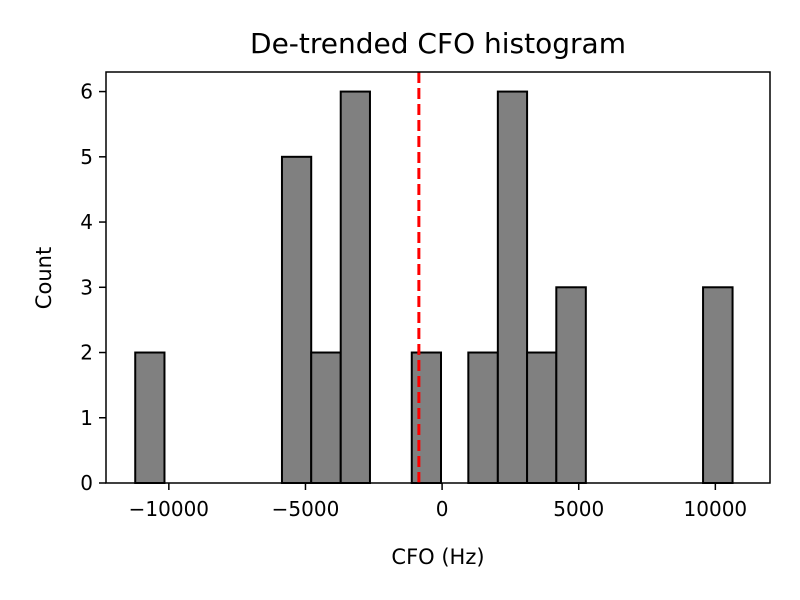 This screenshot has width=800, height=600. Describe the element at coordinates (86, 483) in the screenshot. I see `y-tick-label: 0` at that location.